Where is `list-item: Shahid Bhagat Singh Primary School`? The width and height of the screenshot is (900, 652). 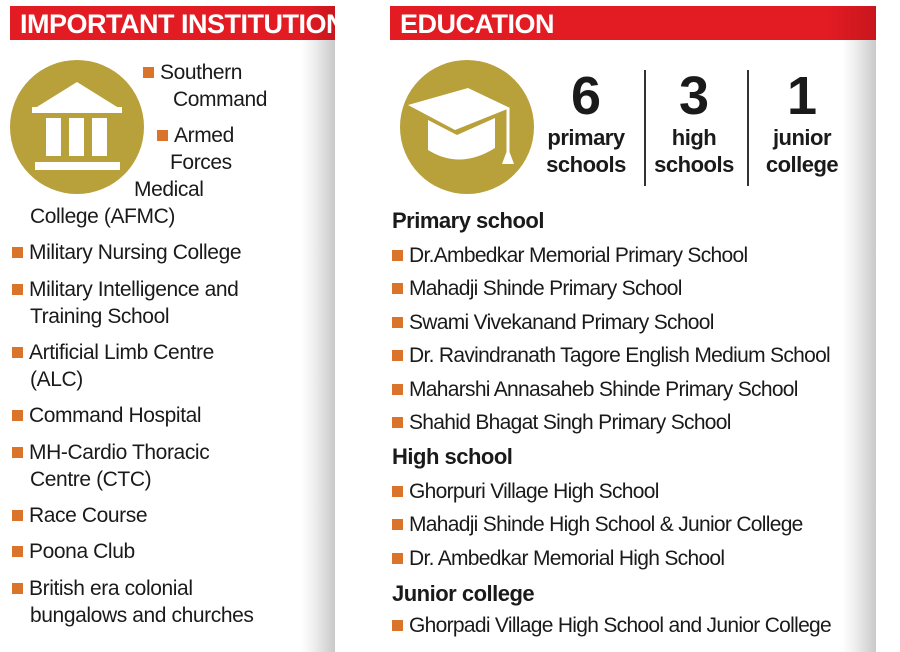 list-item: Shahid Bhagat Singh Primary School is located at coordinates (561, 422).